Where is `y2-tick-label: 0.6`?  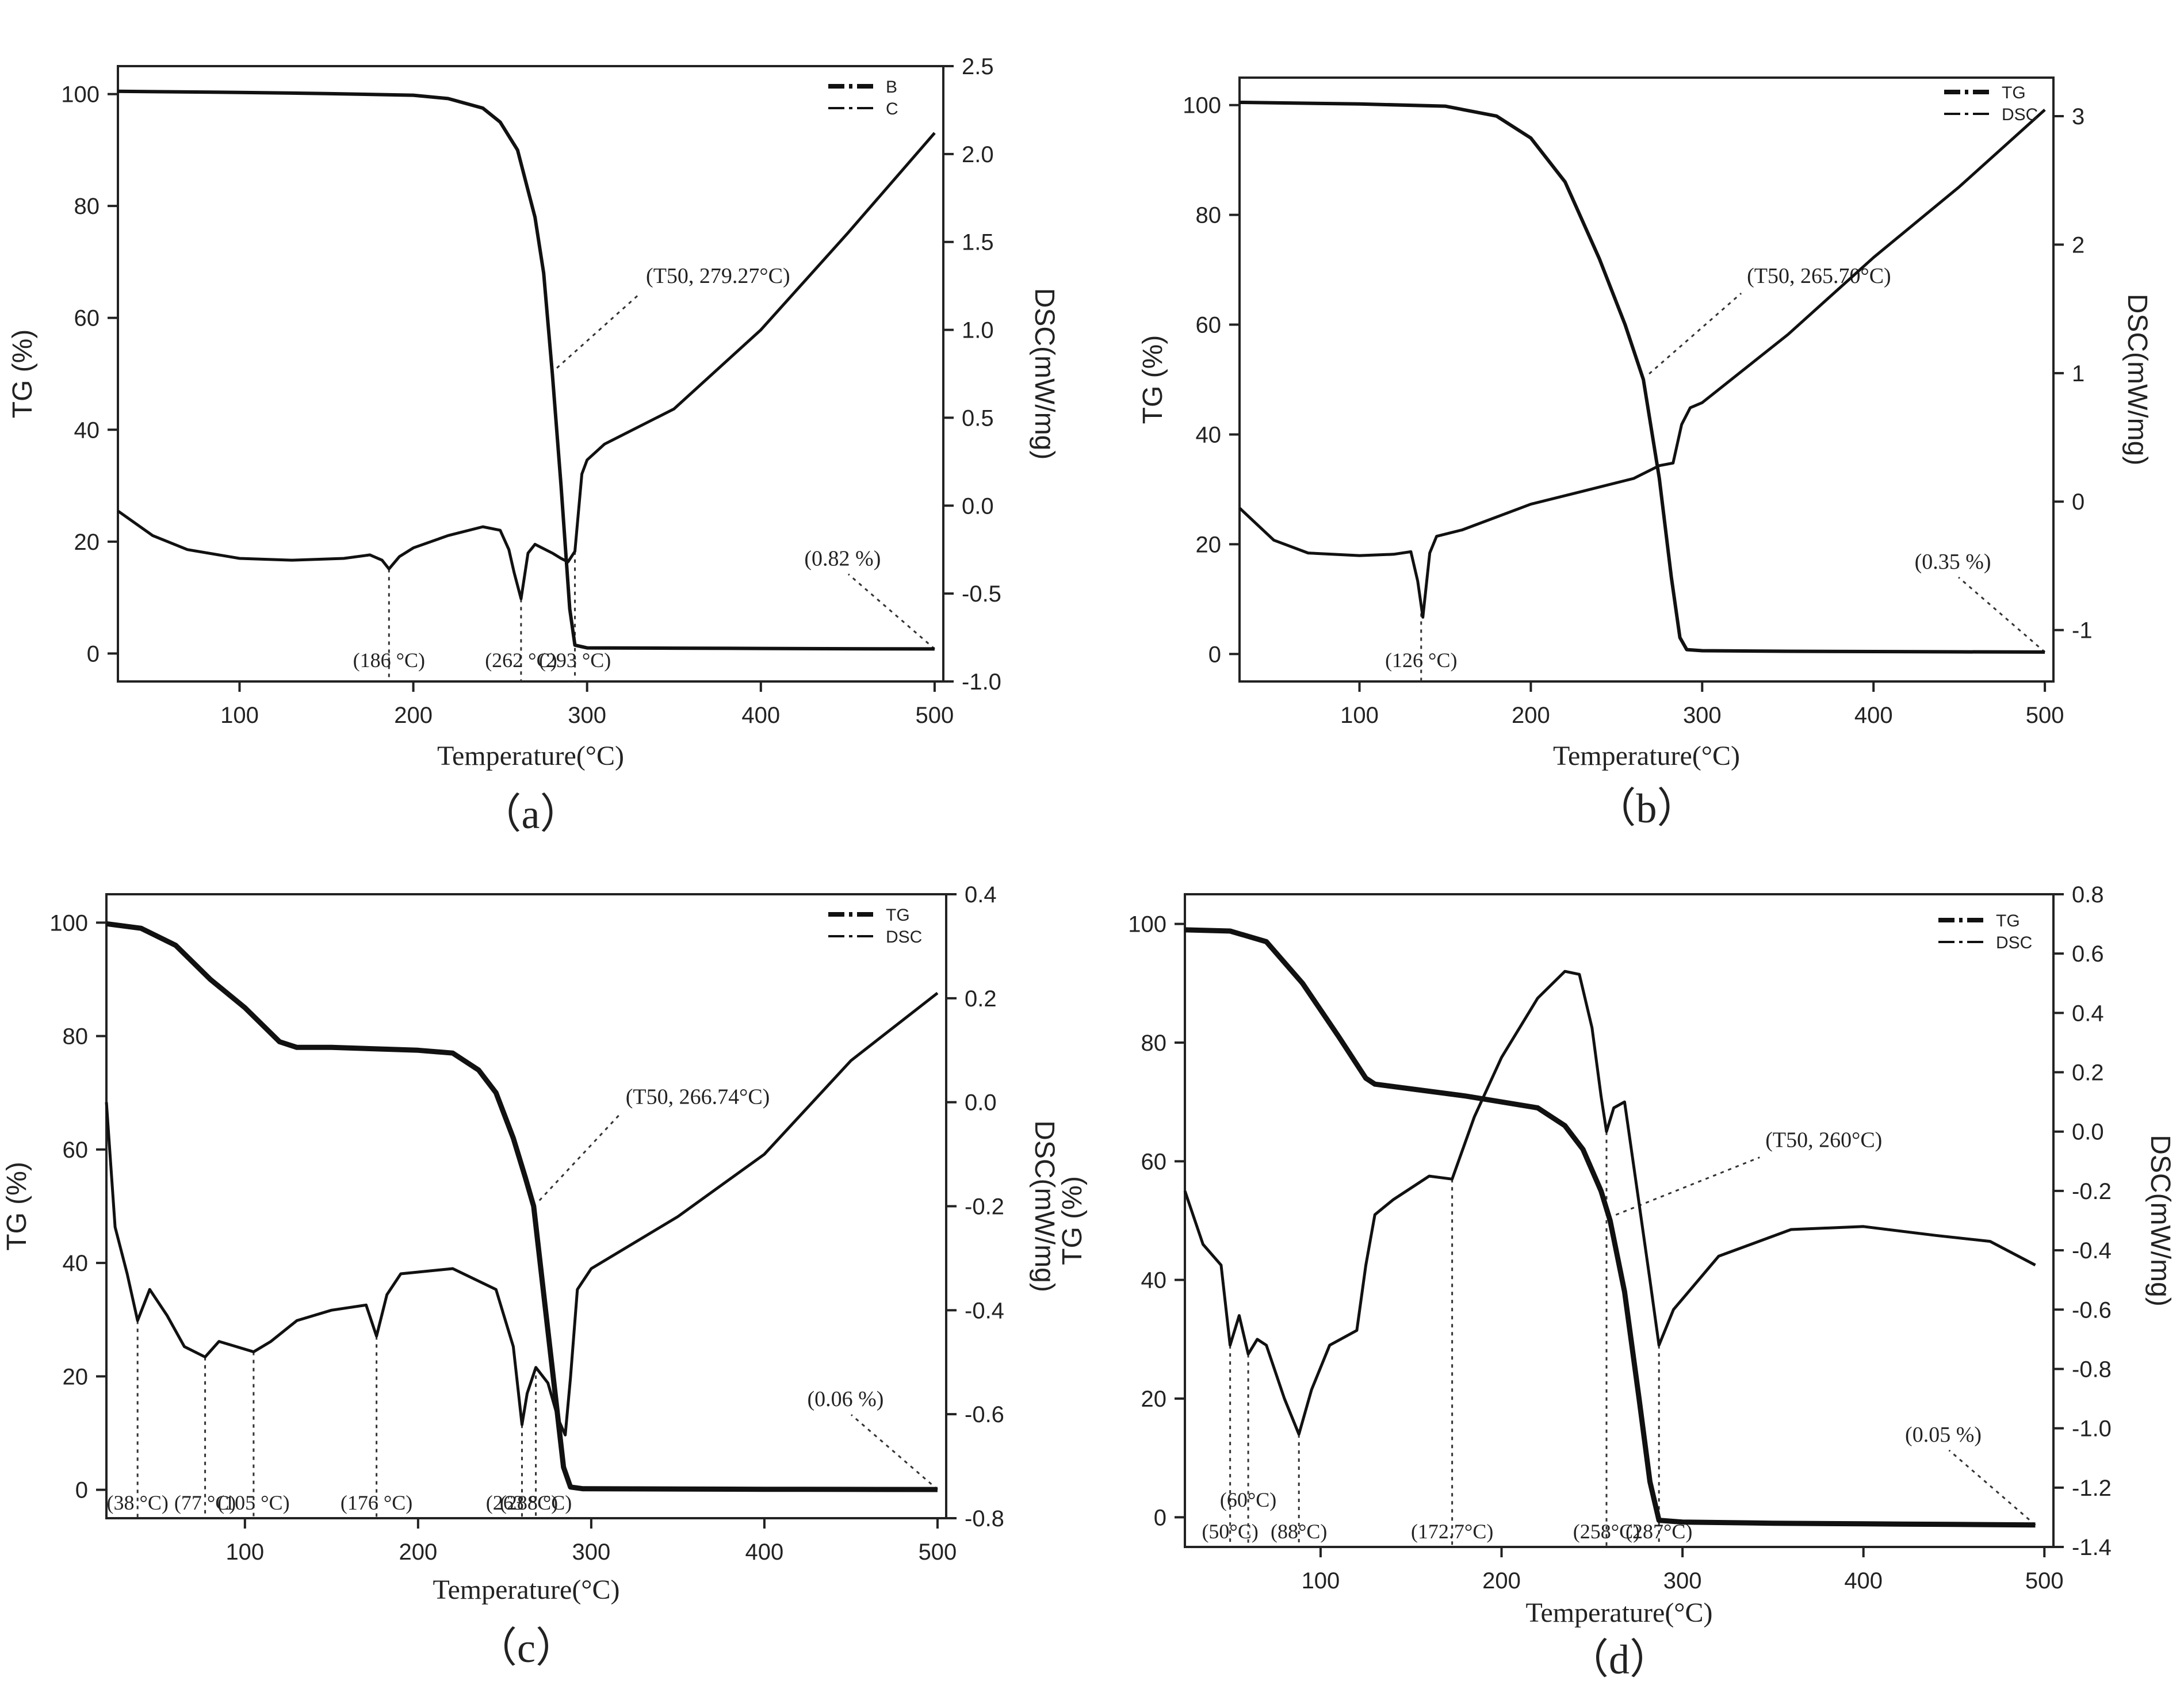 y2-tick-label: 0.6 is located at coordinates (2088, 954).